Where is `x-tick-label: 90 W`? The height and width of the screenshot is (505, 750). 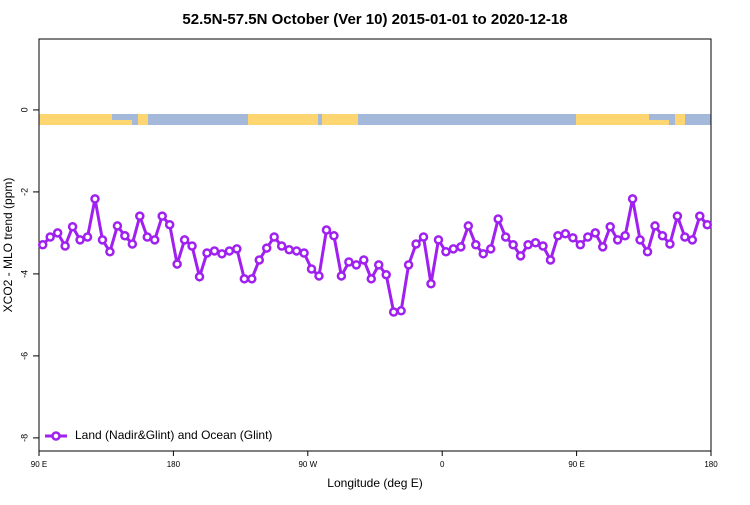
x-tick-label: 90 W is located at coordinates (307, 464).